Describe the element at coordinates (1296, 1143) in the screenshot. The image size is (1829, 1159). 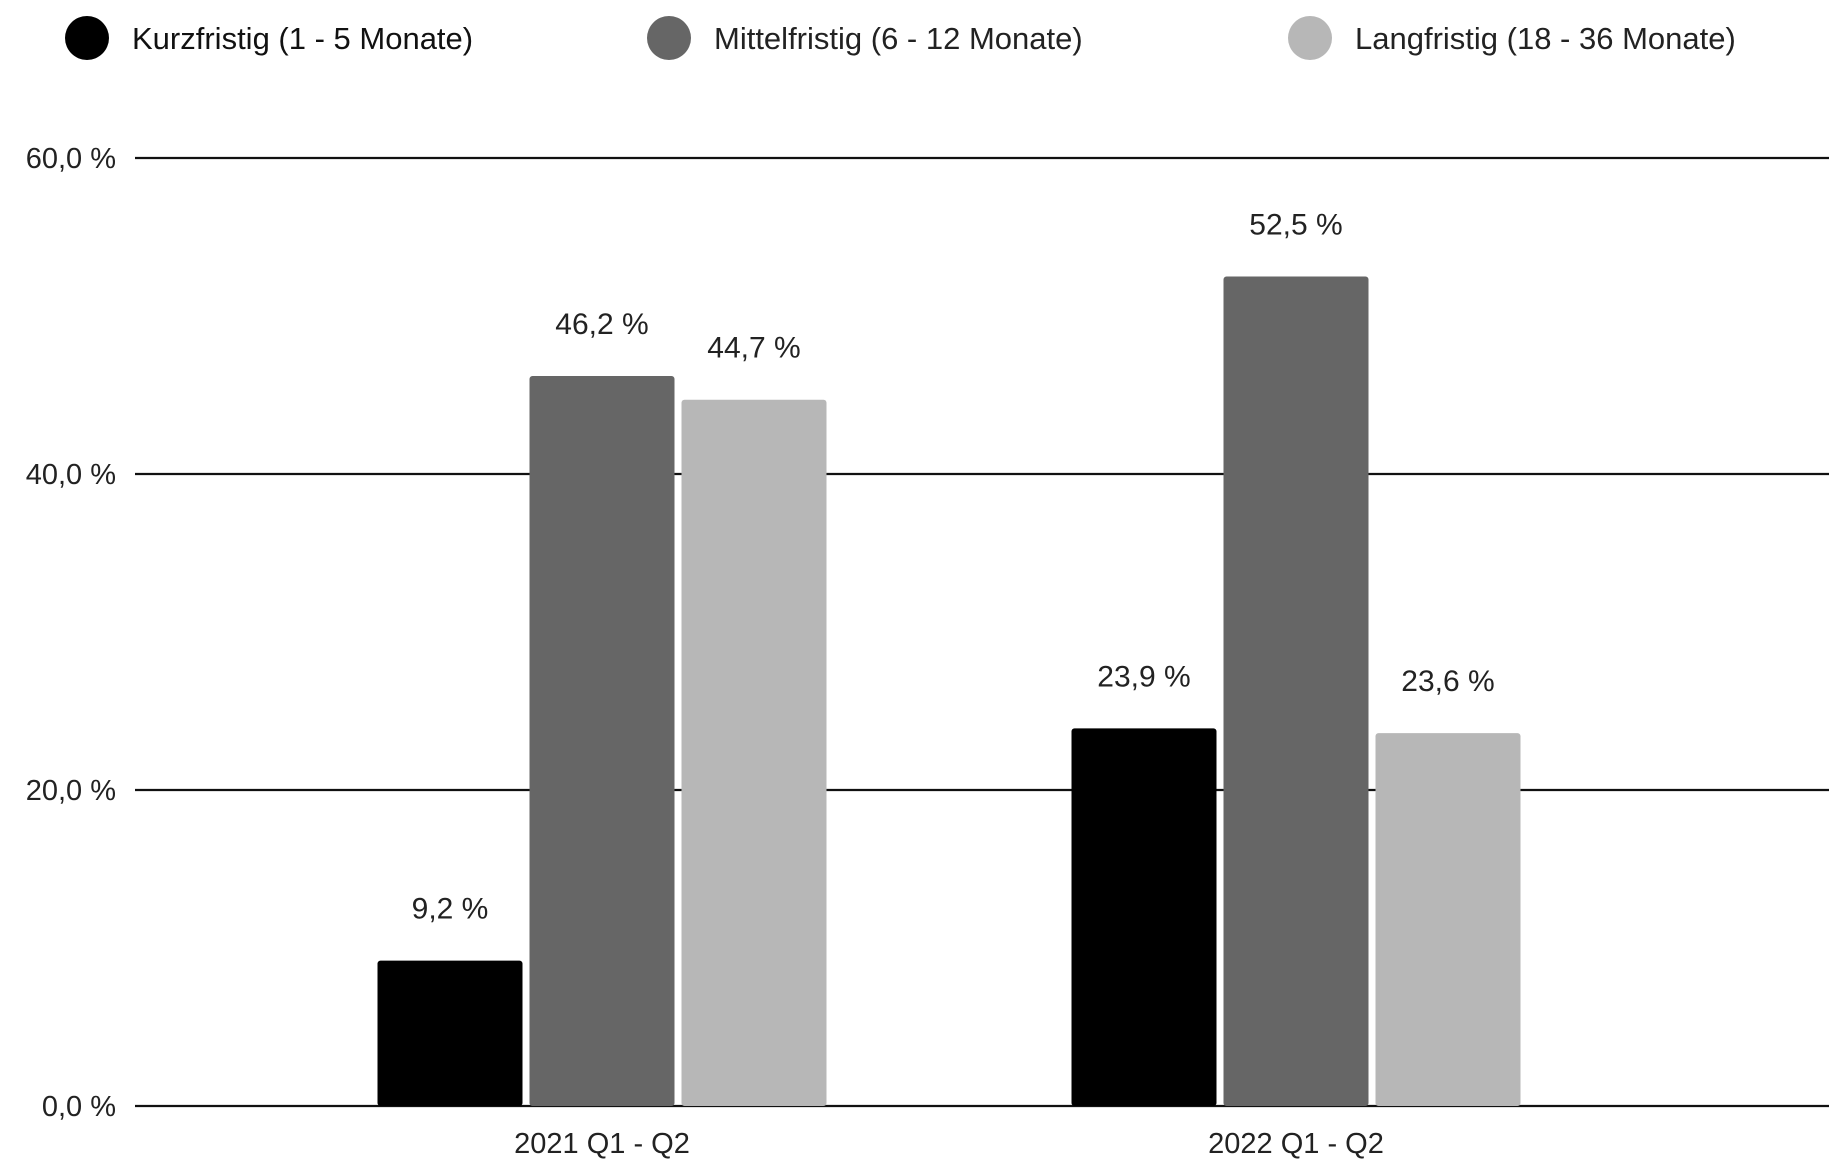
I see `x-tick-label: 2022 Q1 - Q2` at that location.